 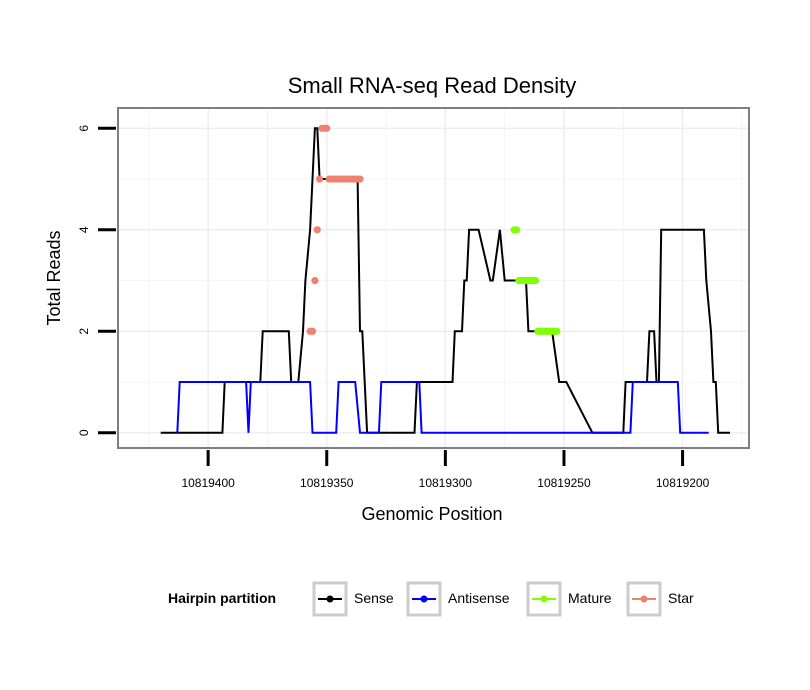 I want to click on series-antisense-line, so click(x=442, y=407).